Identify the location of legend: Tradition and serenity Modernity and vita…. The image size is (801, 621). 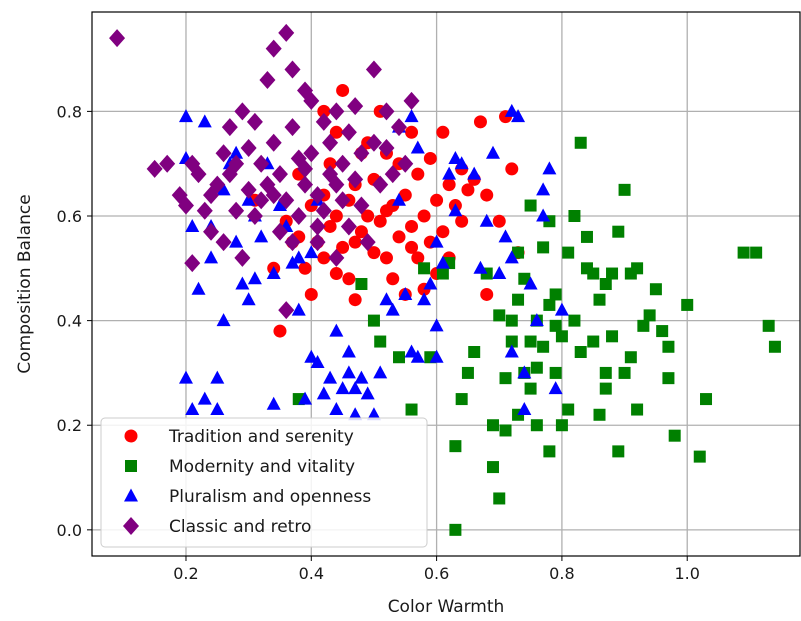
(264, 482).